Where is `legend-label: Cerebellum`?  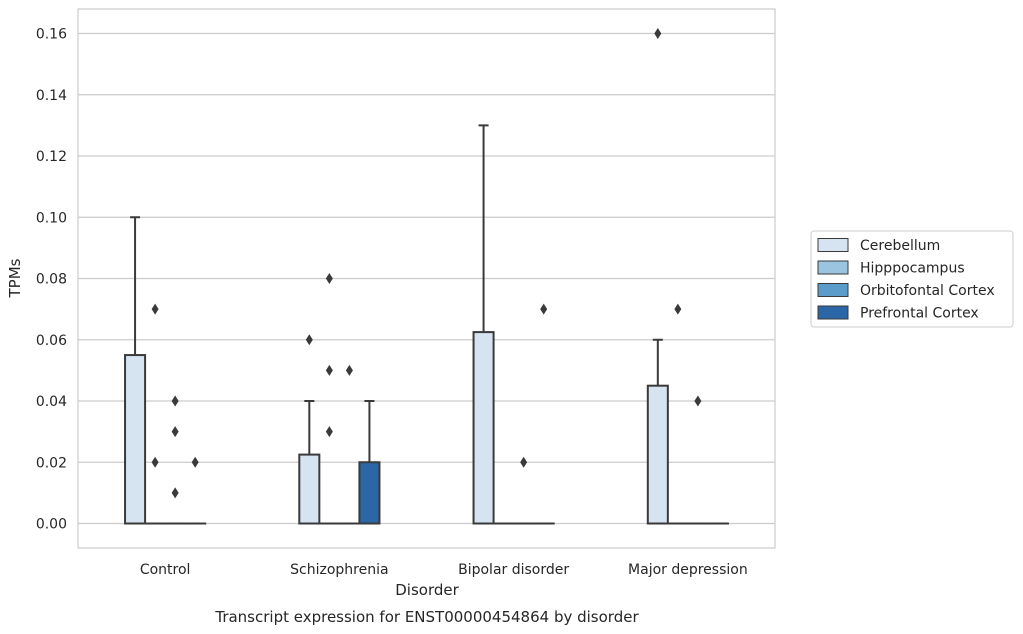
legend-label: Cerebellum is located at coordinates (900, 246).